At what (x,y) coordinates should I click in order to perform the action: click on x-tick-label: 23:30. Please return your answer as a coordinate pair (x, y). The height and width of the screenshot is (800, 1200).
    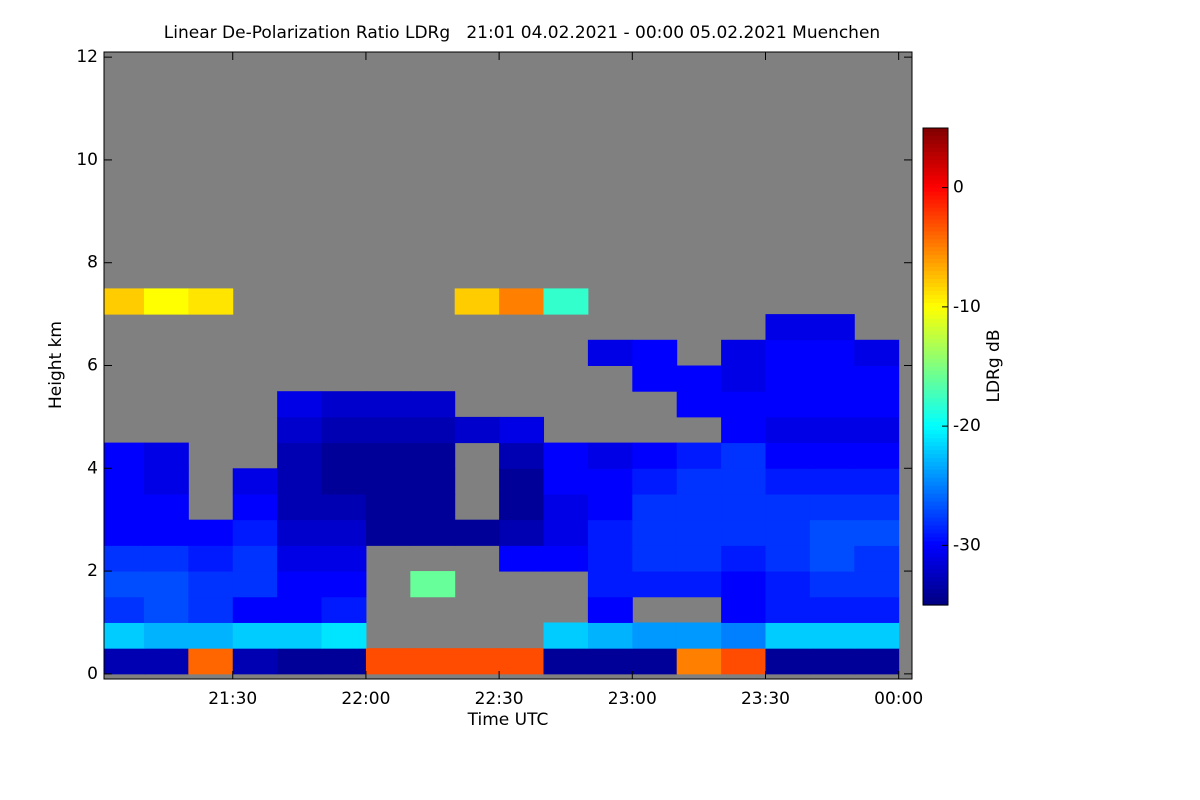
    Looking at the image, I should click on (765, 699).